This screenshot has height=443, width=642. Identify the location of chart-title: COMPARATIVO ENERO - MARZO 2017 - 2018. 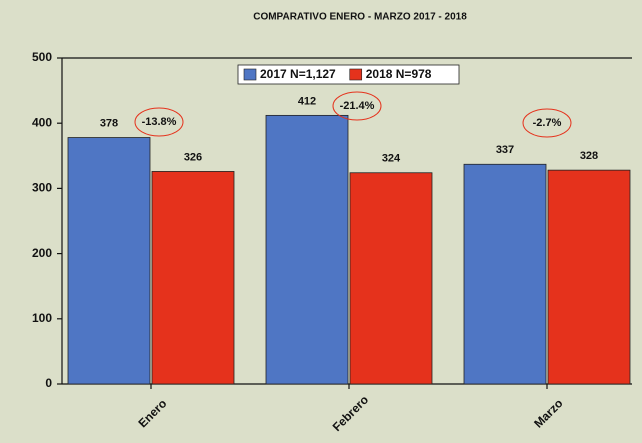
(360, 17).